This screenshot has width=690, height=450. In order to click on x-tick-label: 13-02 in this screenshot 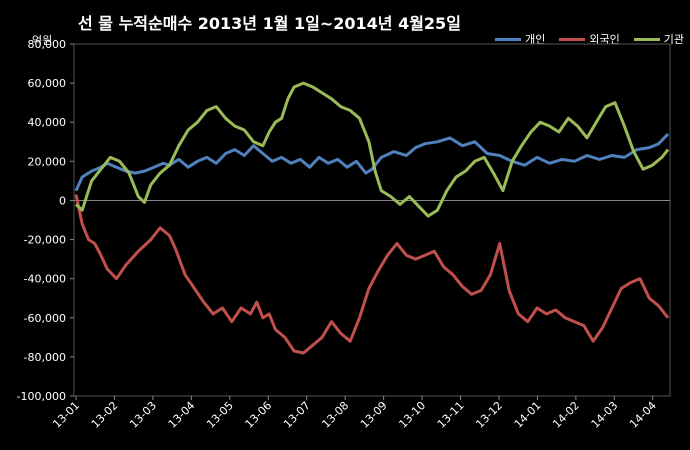, I will do `click(105, 415)`.